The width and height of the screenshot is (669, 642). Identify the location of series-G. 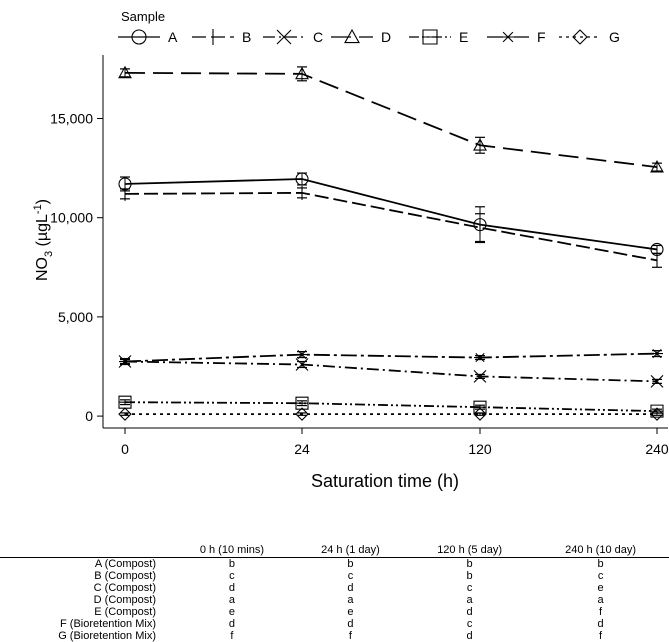
(391, 414).